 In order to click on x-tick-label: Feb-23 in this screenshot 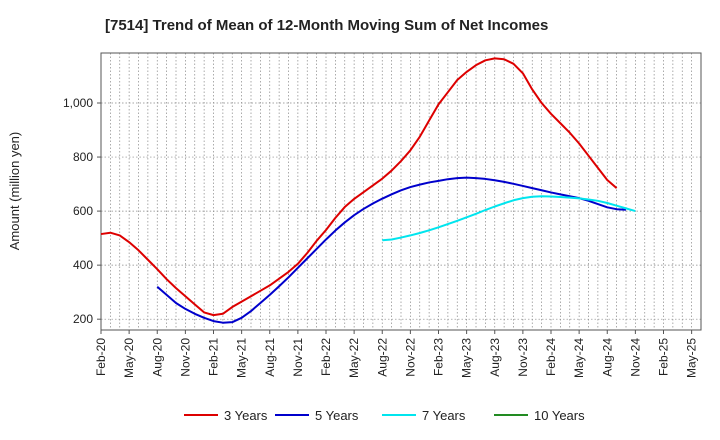, I will do `click(439, 357)`.